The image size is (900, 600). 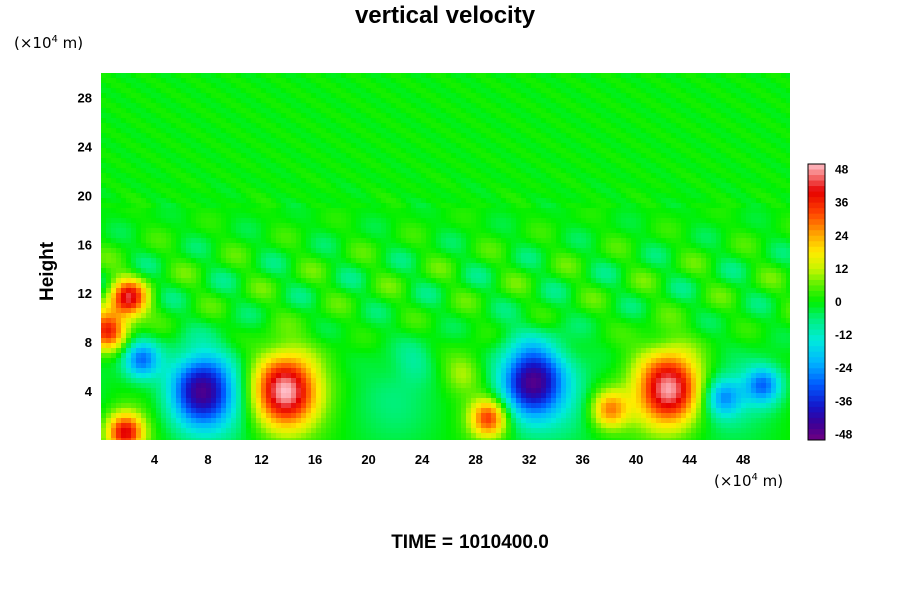 I want to click on time-readout: TIME = 1010400.0, so click(x=450, y=543).